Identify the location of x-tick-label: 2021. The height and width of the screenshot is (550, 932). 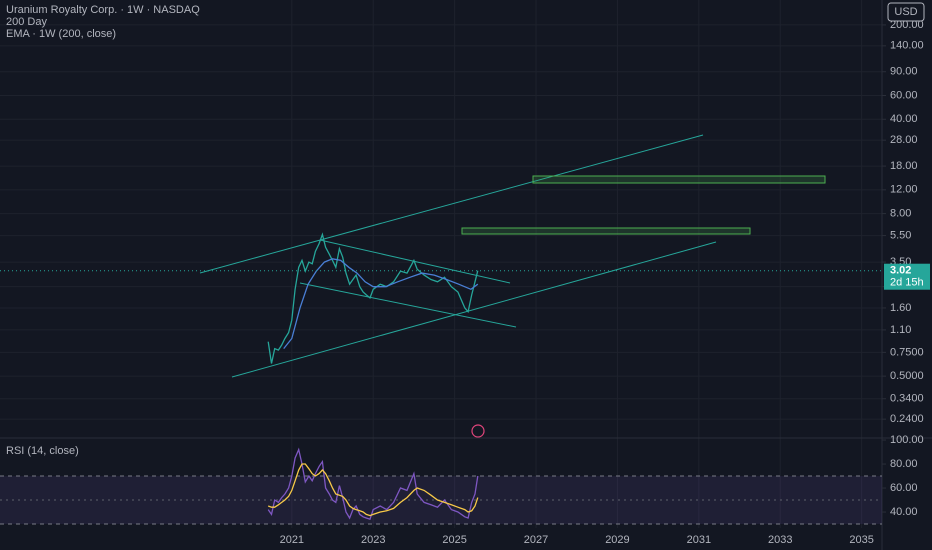
(292, 540).